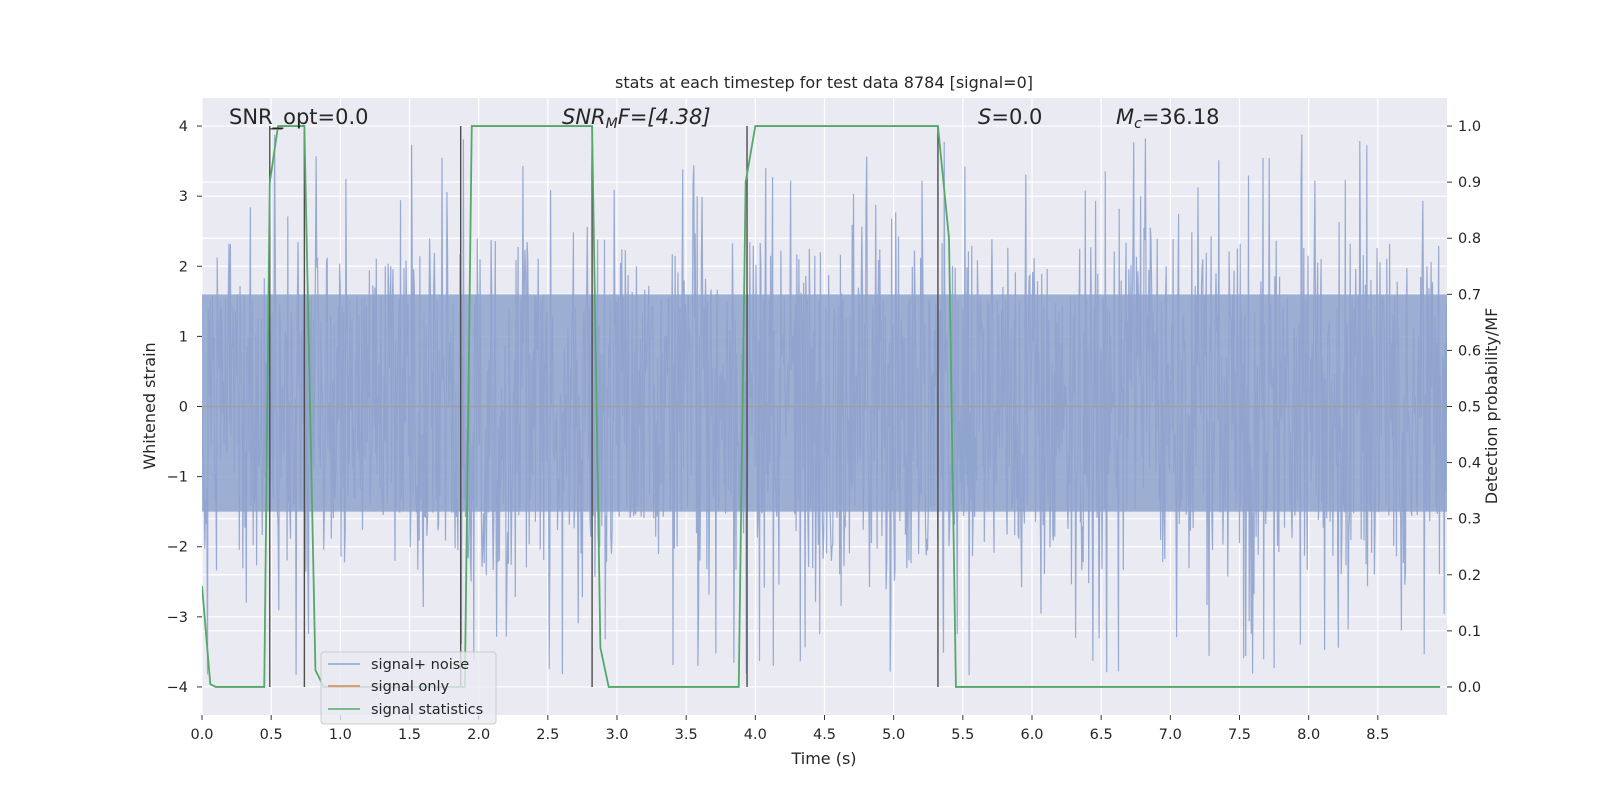 This screenshot has width=1600, height=800. I want to click on y-axis-left: 4 3 2 1 0 −1 −2 −3 −4, so click(184, 407).